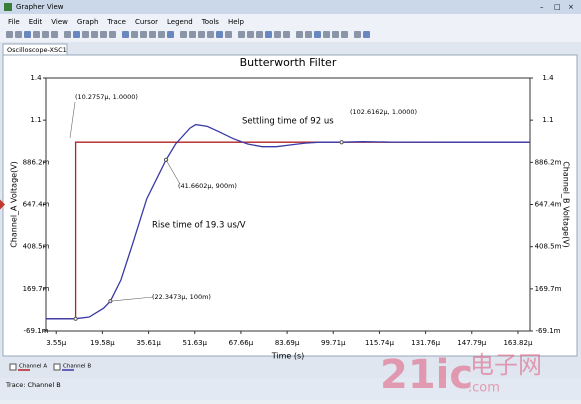 The image size is (581, 404). What do you see at coordinates (425, 343) in the screenshot?
I see `x-tick-label: 131.76µ` at bounding box center [425, 343].